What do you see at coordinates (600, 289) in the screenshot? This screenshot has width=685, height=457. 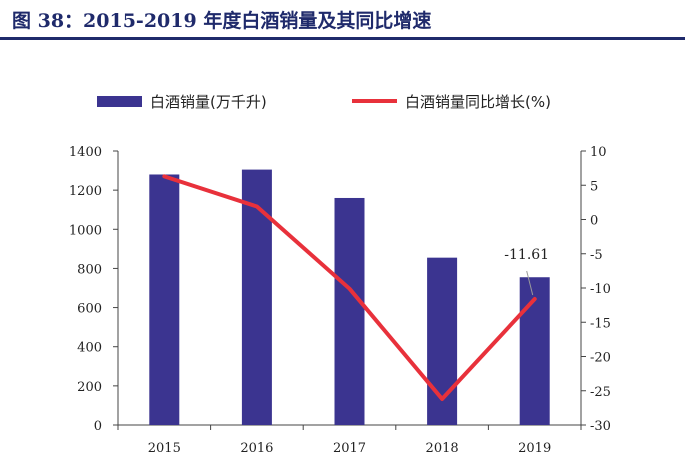 I see `y-right-tick-label: -10` at bounding box center [600, 289].